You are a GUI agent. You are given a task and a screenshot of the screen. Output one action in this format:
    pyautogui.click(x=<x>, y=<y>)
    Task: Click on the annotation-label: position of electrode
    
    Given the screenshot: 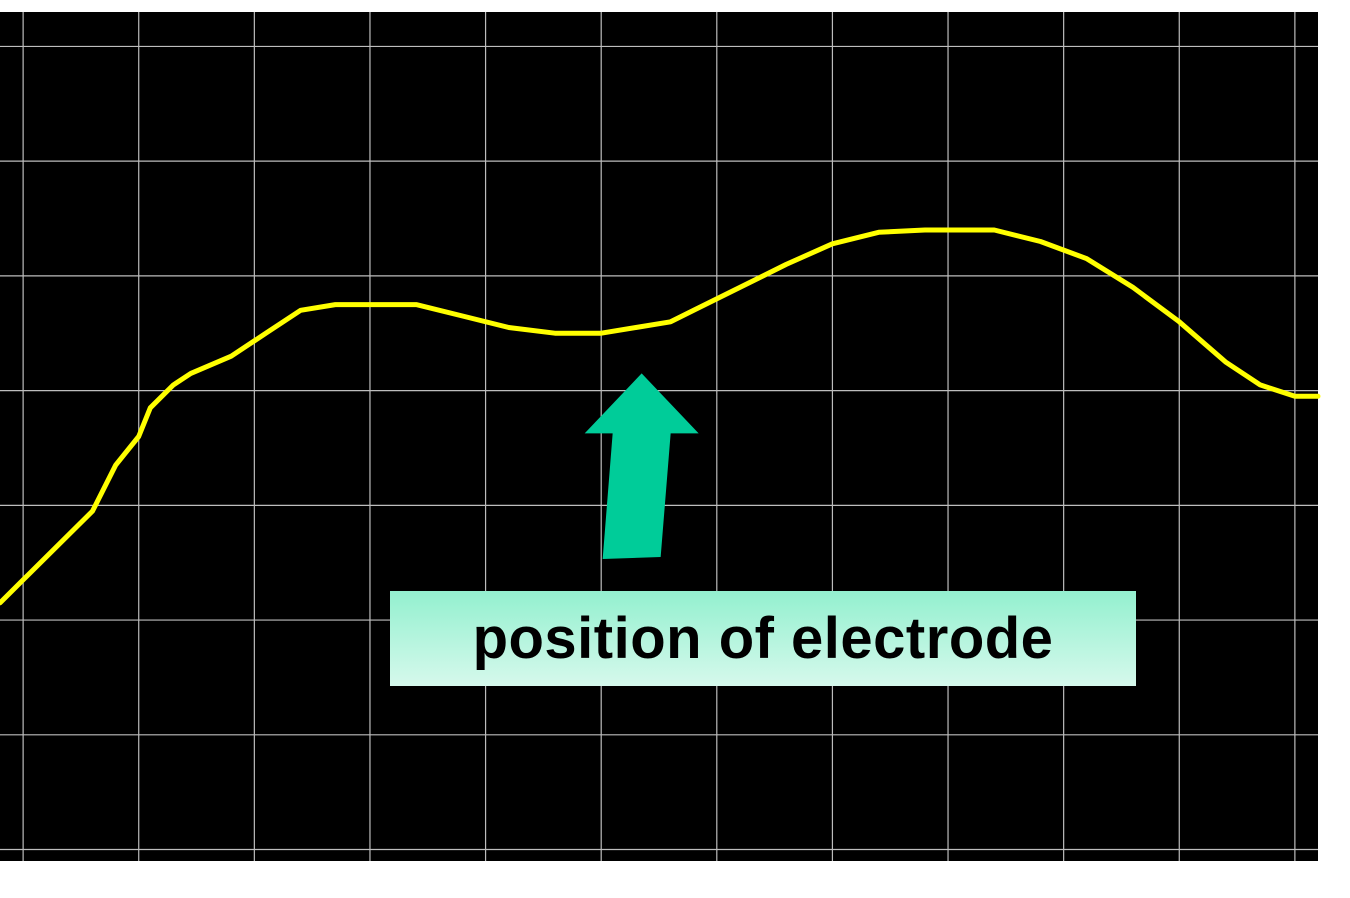 What is the action you would take?
    pyautogui.click(x=763, y=638)
    